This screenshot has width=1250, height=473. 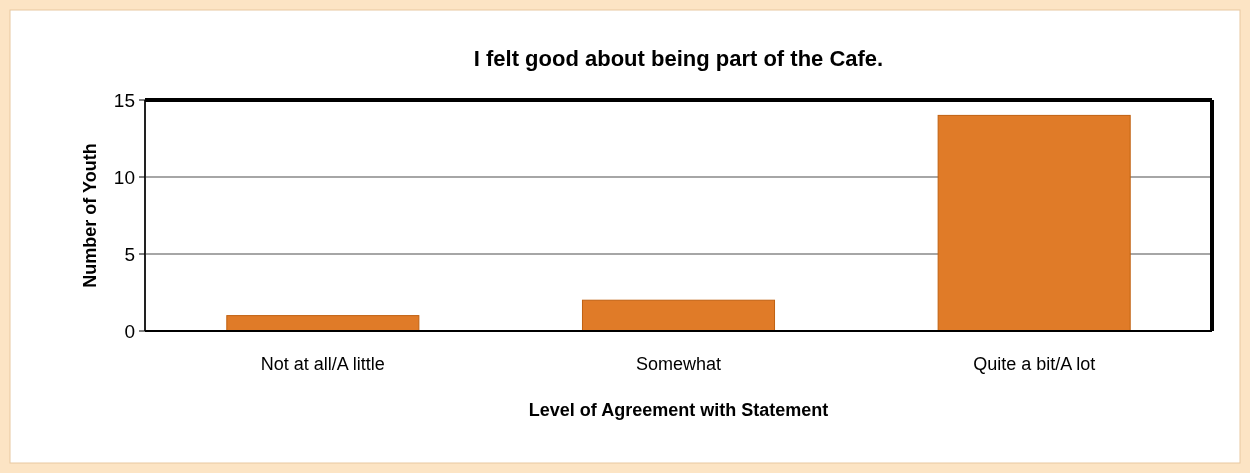 What do you see at coordinates (129, 331) in the screenshot?
I see `y-tick-label: 0` at bounding box center [129, 331].